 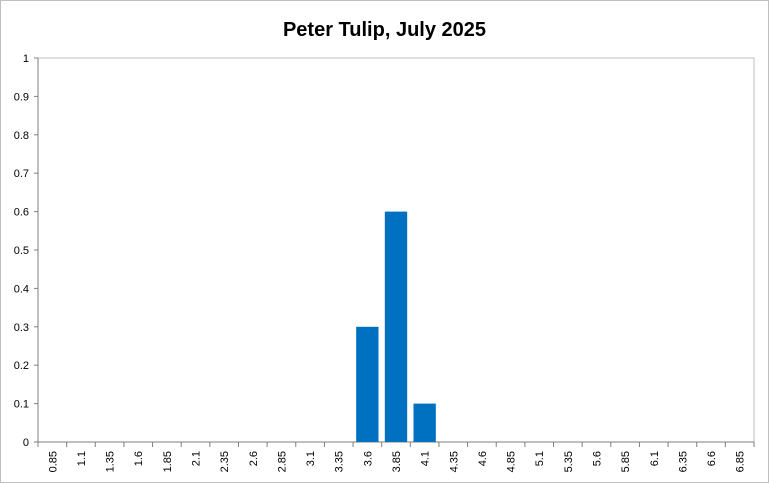 What do you see at coordinates (483, 458) in the screenshot?
I see `x-tick-label: 4.6` at bounding box center [483, 458].